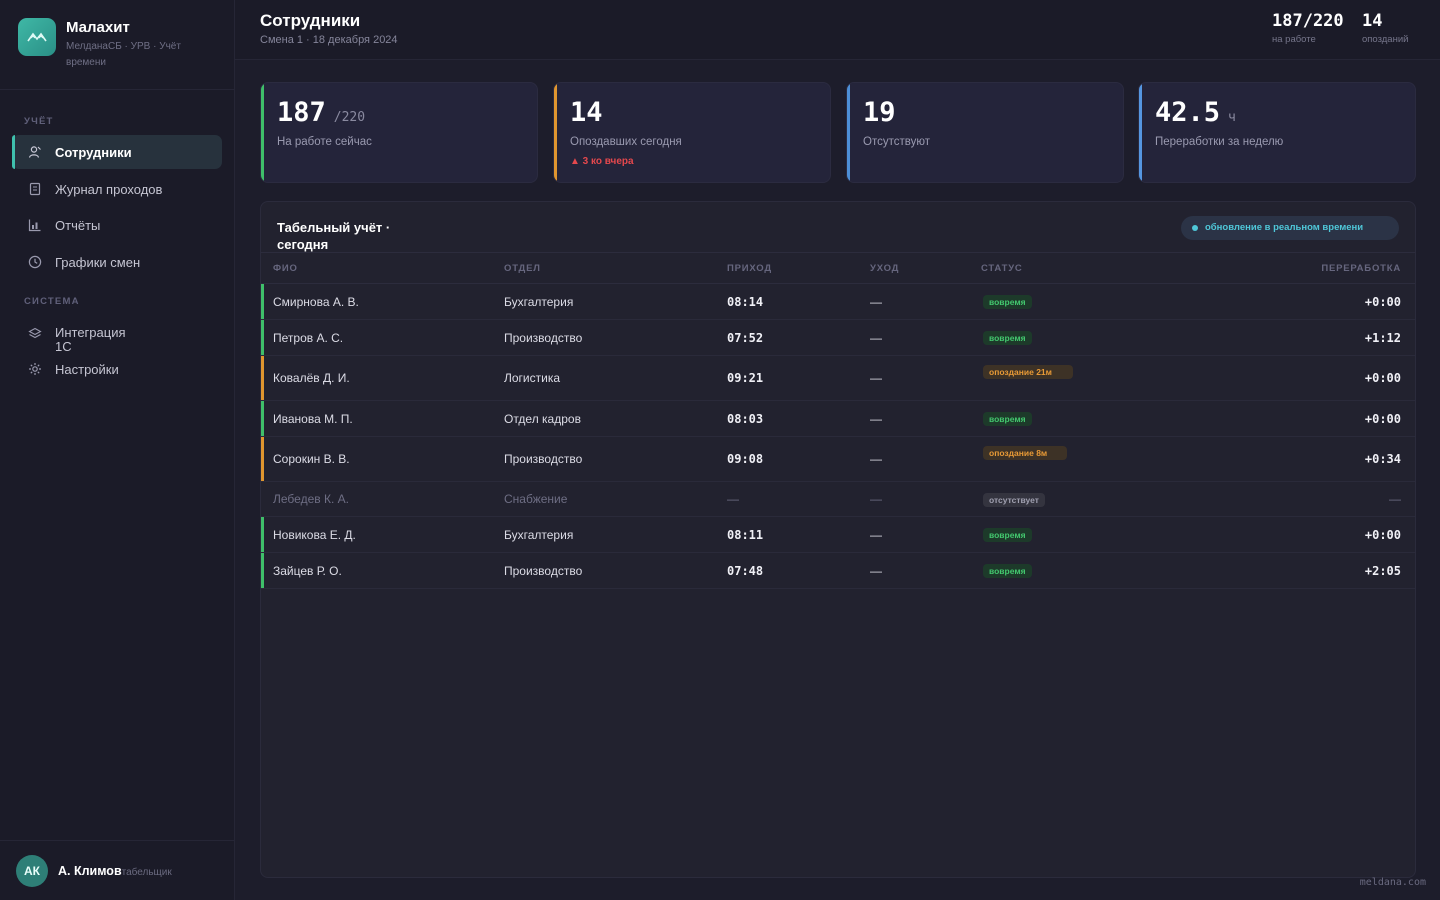  What do you see at coordinates (522, 268) in the screenshot?
I see `column-header-dept: ОТДЕЛ` at bounding box center [522, 268].